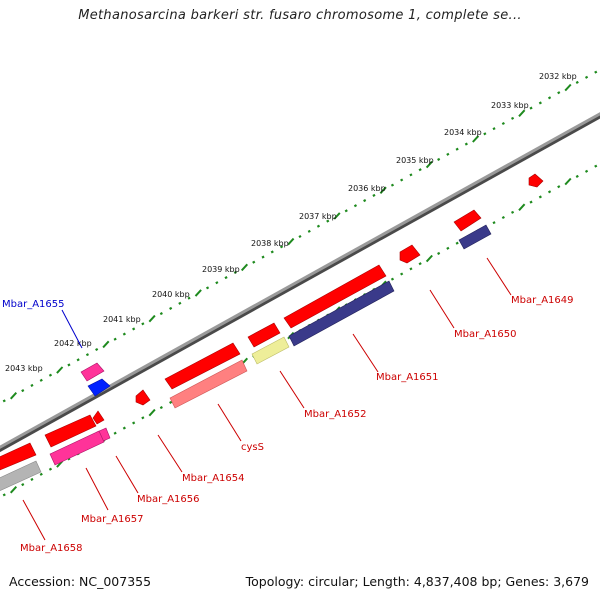 The height and width of the screenshot is (600, 600). Describe the element at coordinates (252, 447) in the screenshot. I see `gene-label: cysS` at that location.